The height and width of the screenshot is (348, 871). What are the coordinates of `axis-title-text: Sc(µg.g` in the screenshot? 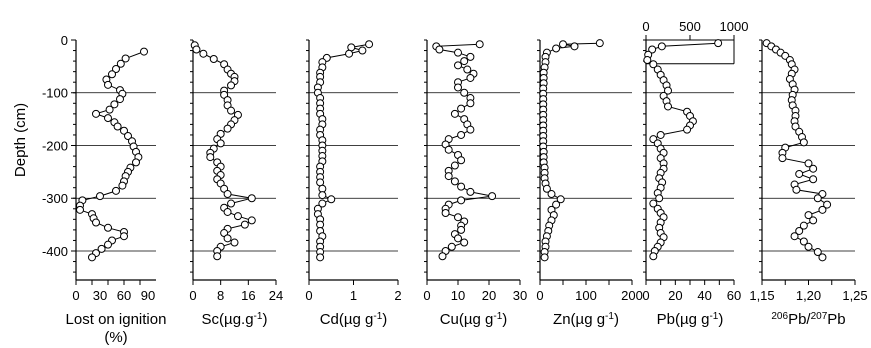 It's located at (228, 319).